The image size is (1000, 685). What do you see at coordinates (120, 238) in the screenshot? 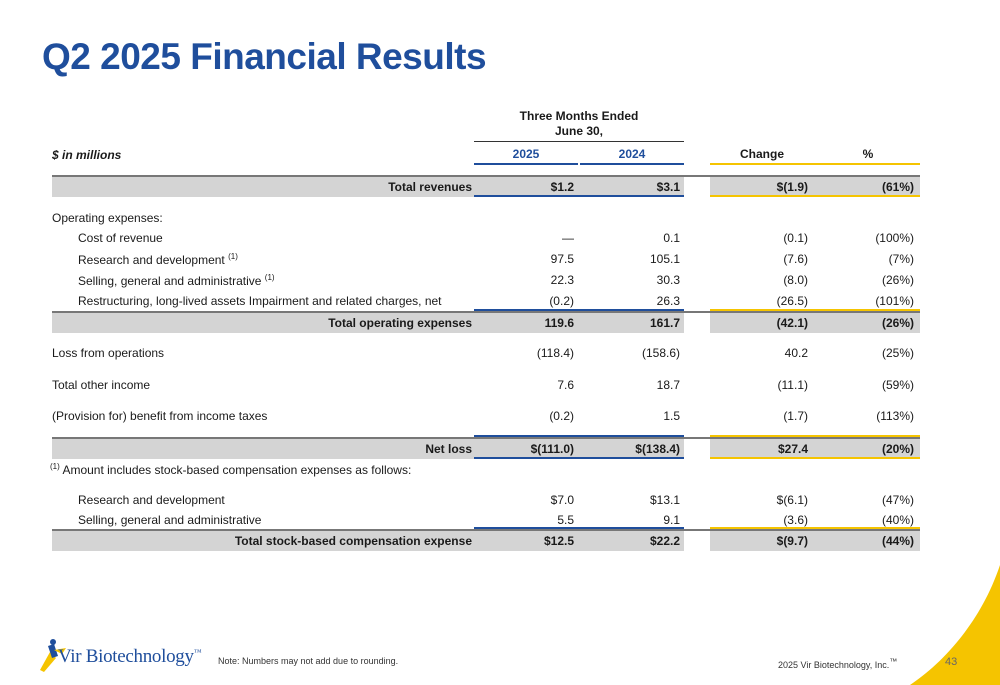
I see `row-label: Cost of revenue` at bounding box center [120, 238].